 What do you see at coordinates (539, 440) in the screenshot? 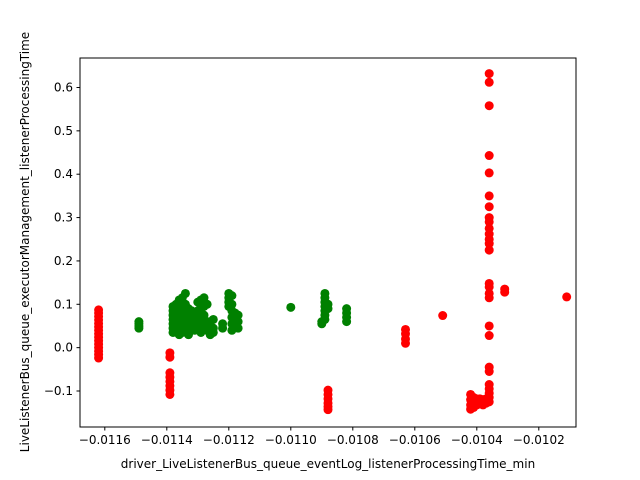
I see `x-tick-label: −0.0102` at bounding box center [539, 440].